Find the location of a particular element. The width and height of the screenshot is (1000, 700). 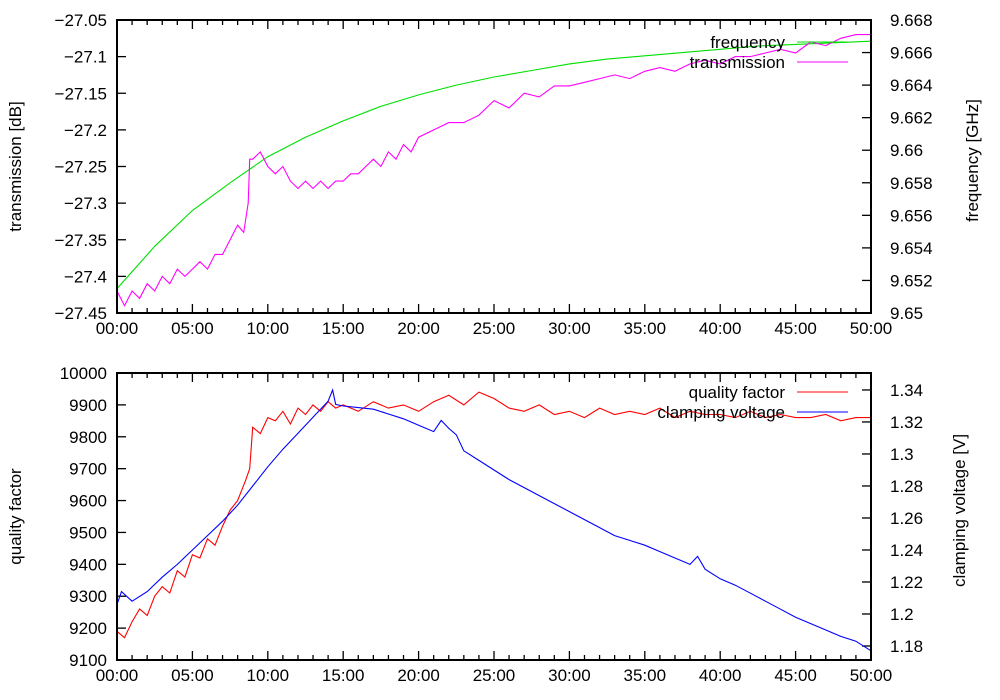

y2-tick-label: 9.658 is located at coordinates (911, 183).